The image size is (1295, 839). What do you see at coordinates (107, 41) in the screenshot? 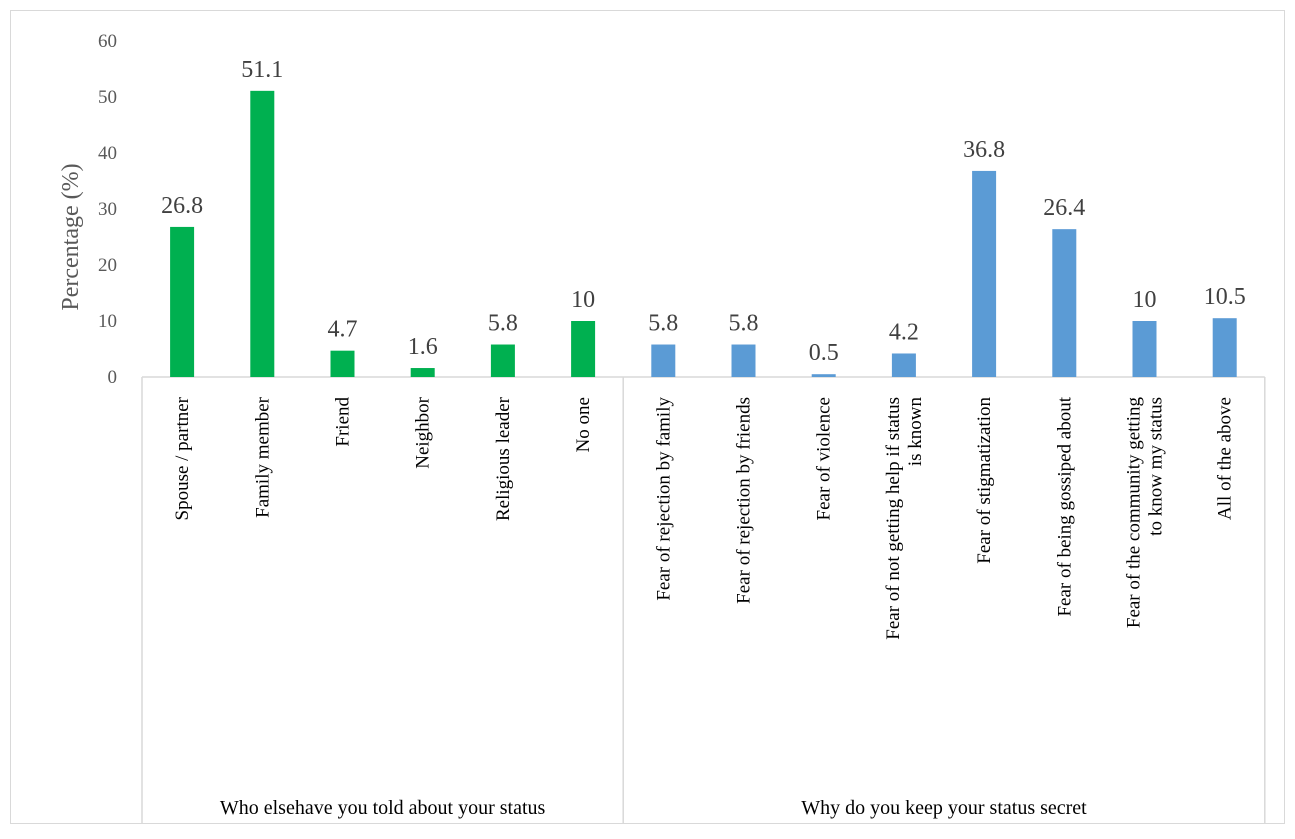
I see `y-tick-label: 60` at bounding box center [107, 41].